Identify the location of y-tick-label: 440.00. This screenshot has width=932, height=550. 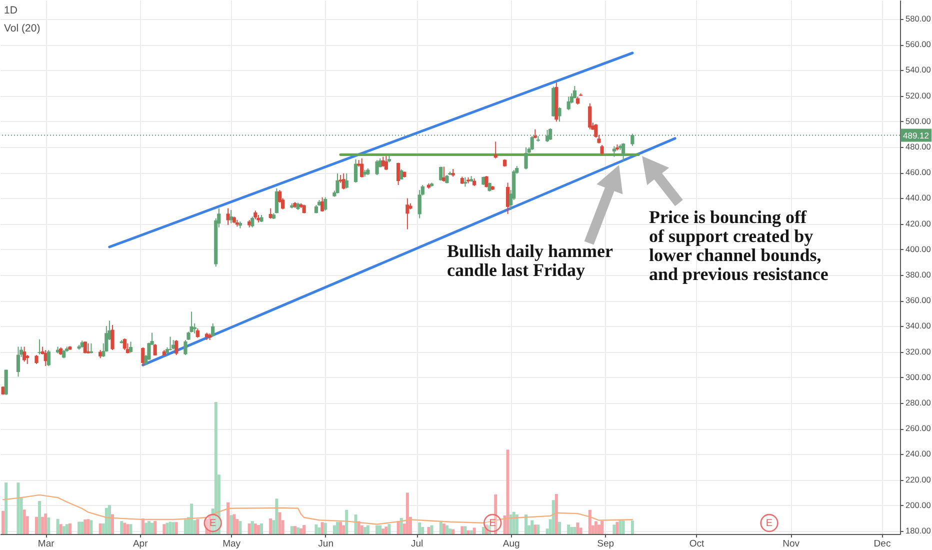
(919, 197).